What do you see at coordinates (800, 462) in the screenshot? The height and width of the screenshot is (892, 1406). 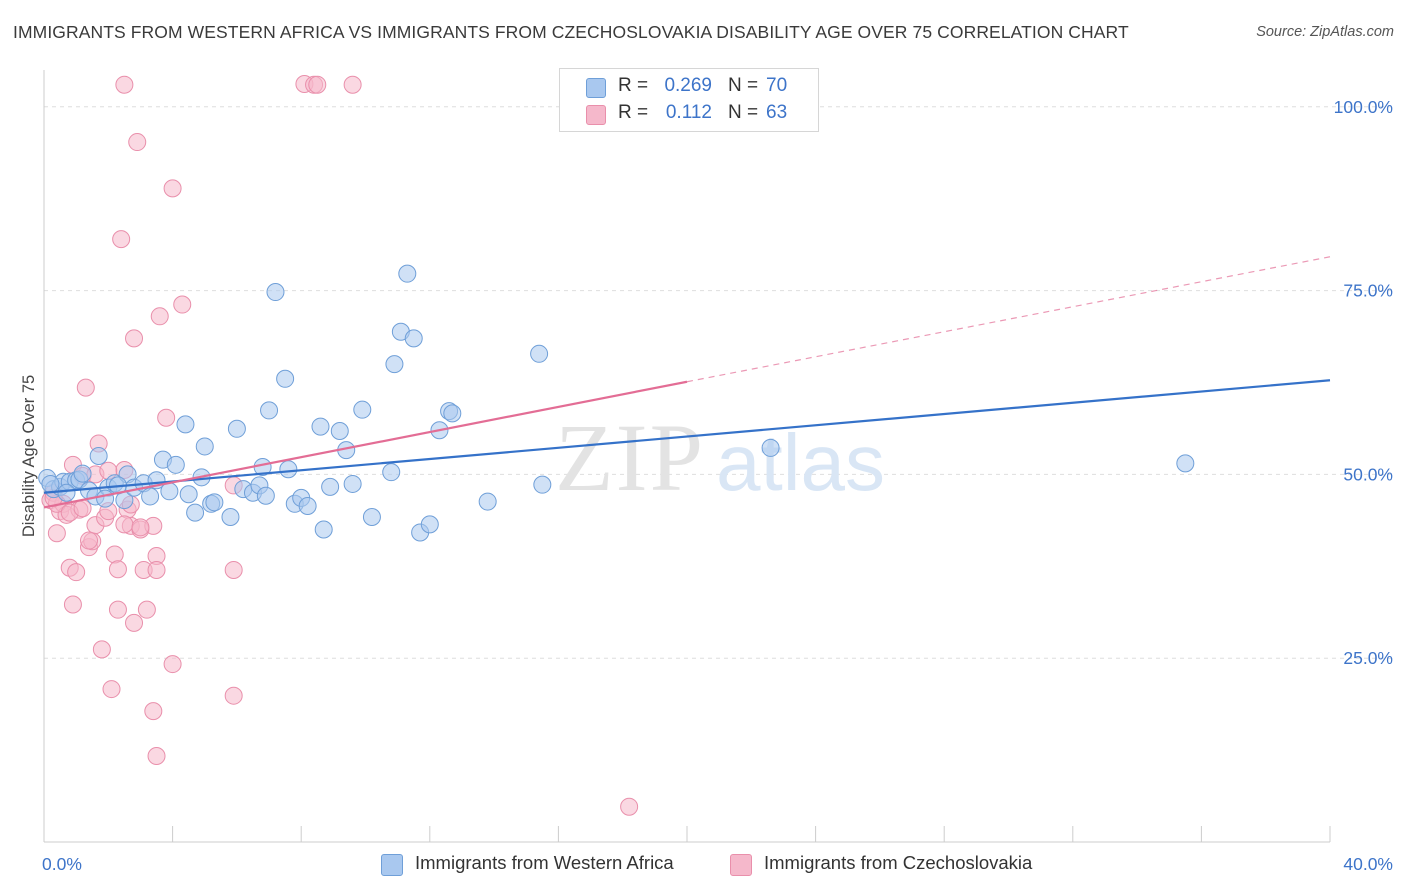 I see `watermark-atlas: atlas` at bounding box center [800, 462].